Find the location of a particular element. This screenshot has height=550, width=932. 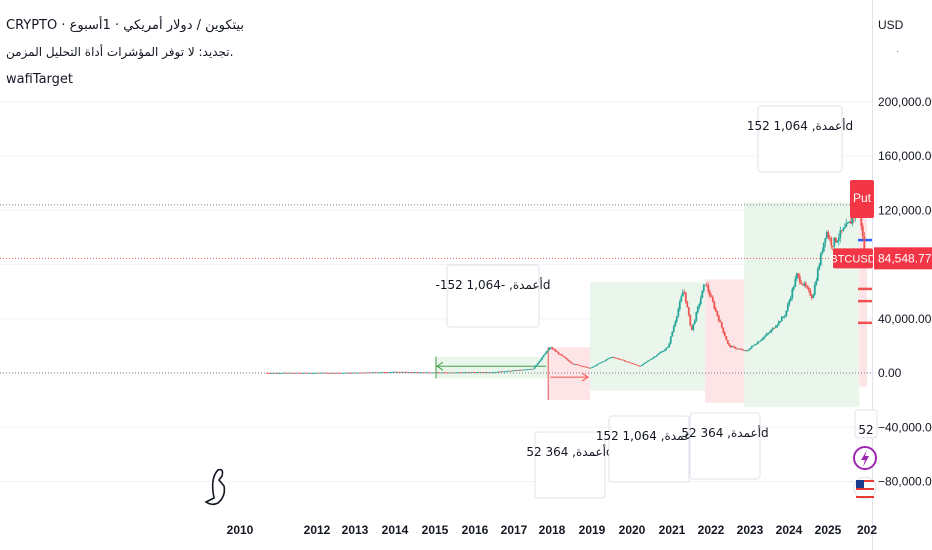

zone-label-text: 52 أعمدة, 364d is located at coordinates (569, 451).